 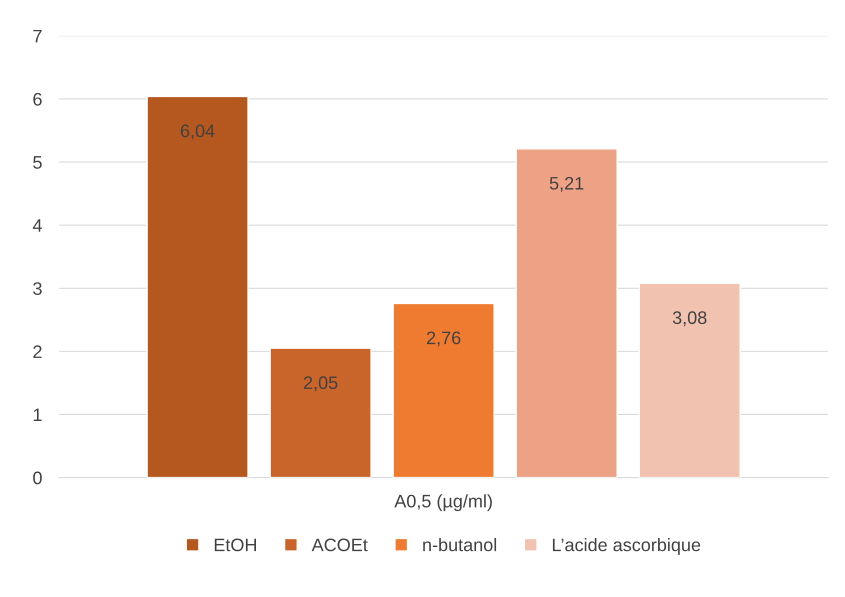 What do you see at coordinates (37, 225) in the screenshot?
I see `y-tick-label: 4` at bounding box center [37, 225].